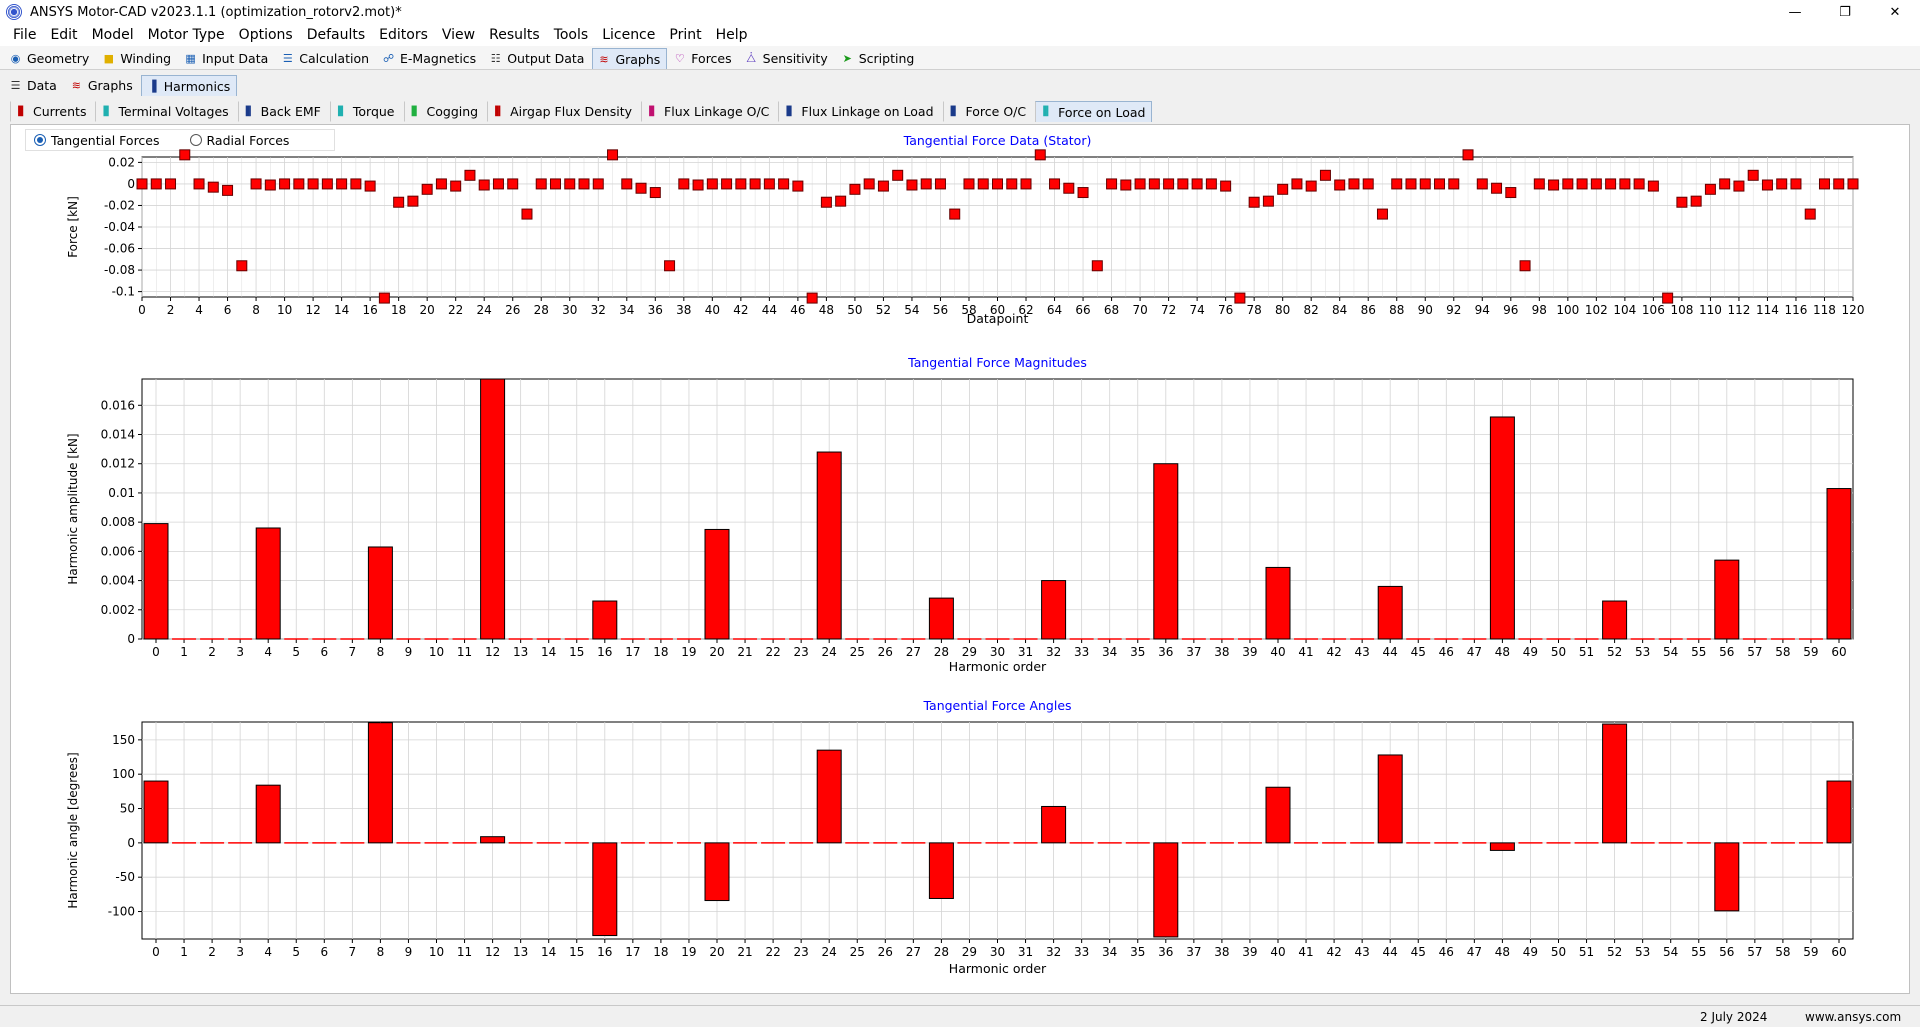 This screenshot has width=1920, height=1027. Describe the element at coordinates (137, 58) in the screenshot. I see `tab-winding: ■ Winding` at that location.